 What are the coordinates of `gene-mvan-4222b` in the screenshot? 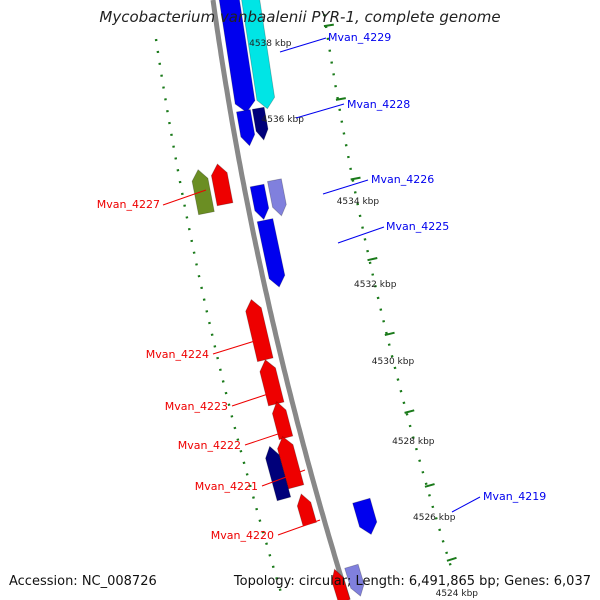 It's located at (291, 462).